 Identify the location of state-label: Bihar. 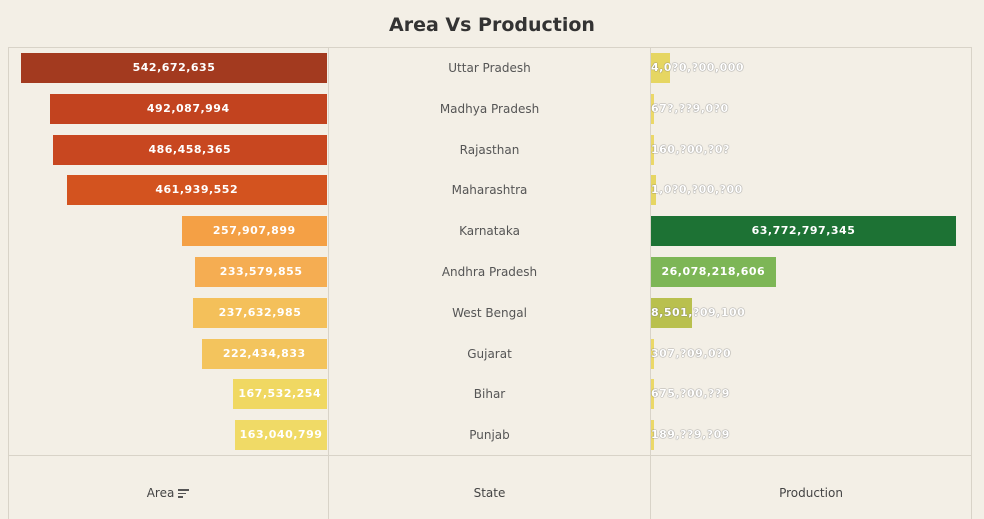
(489, 394).